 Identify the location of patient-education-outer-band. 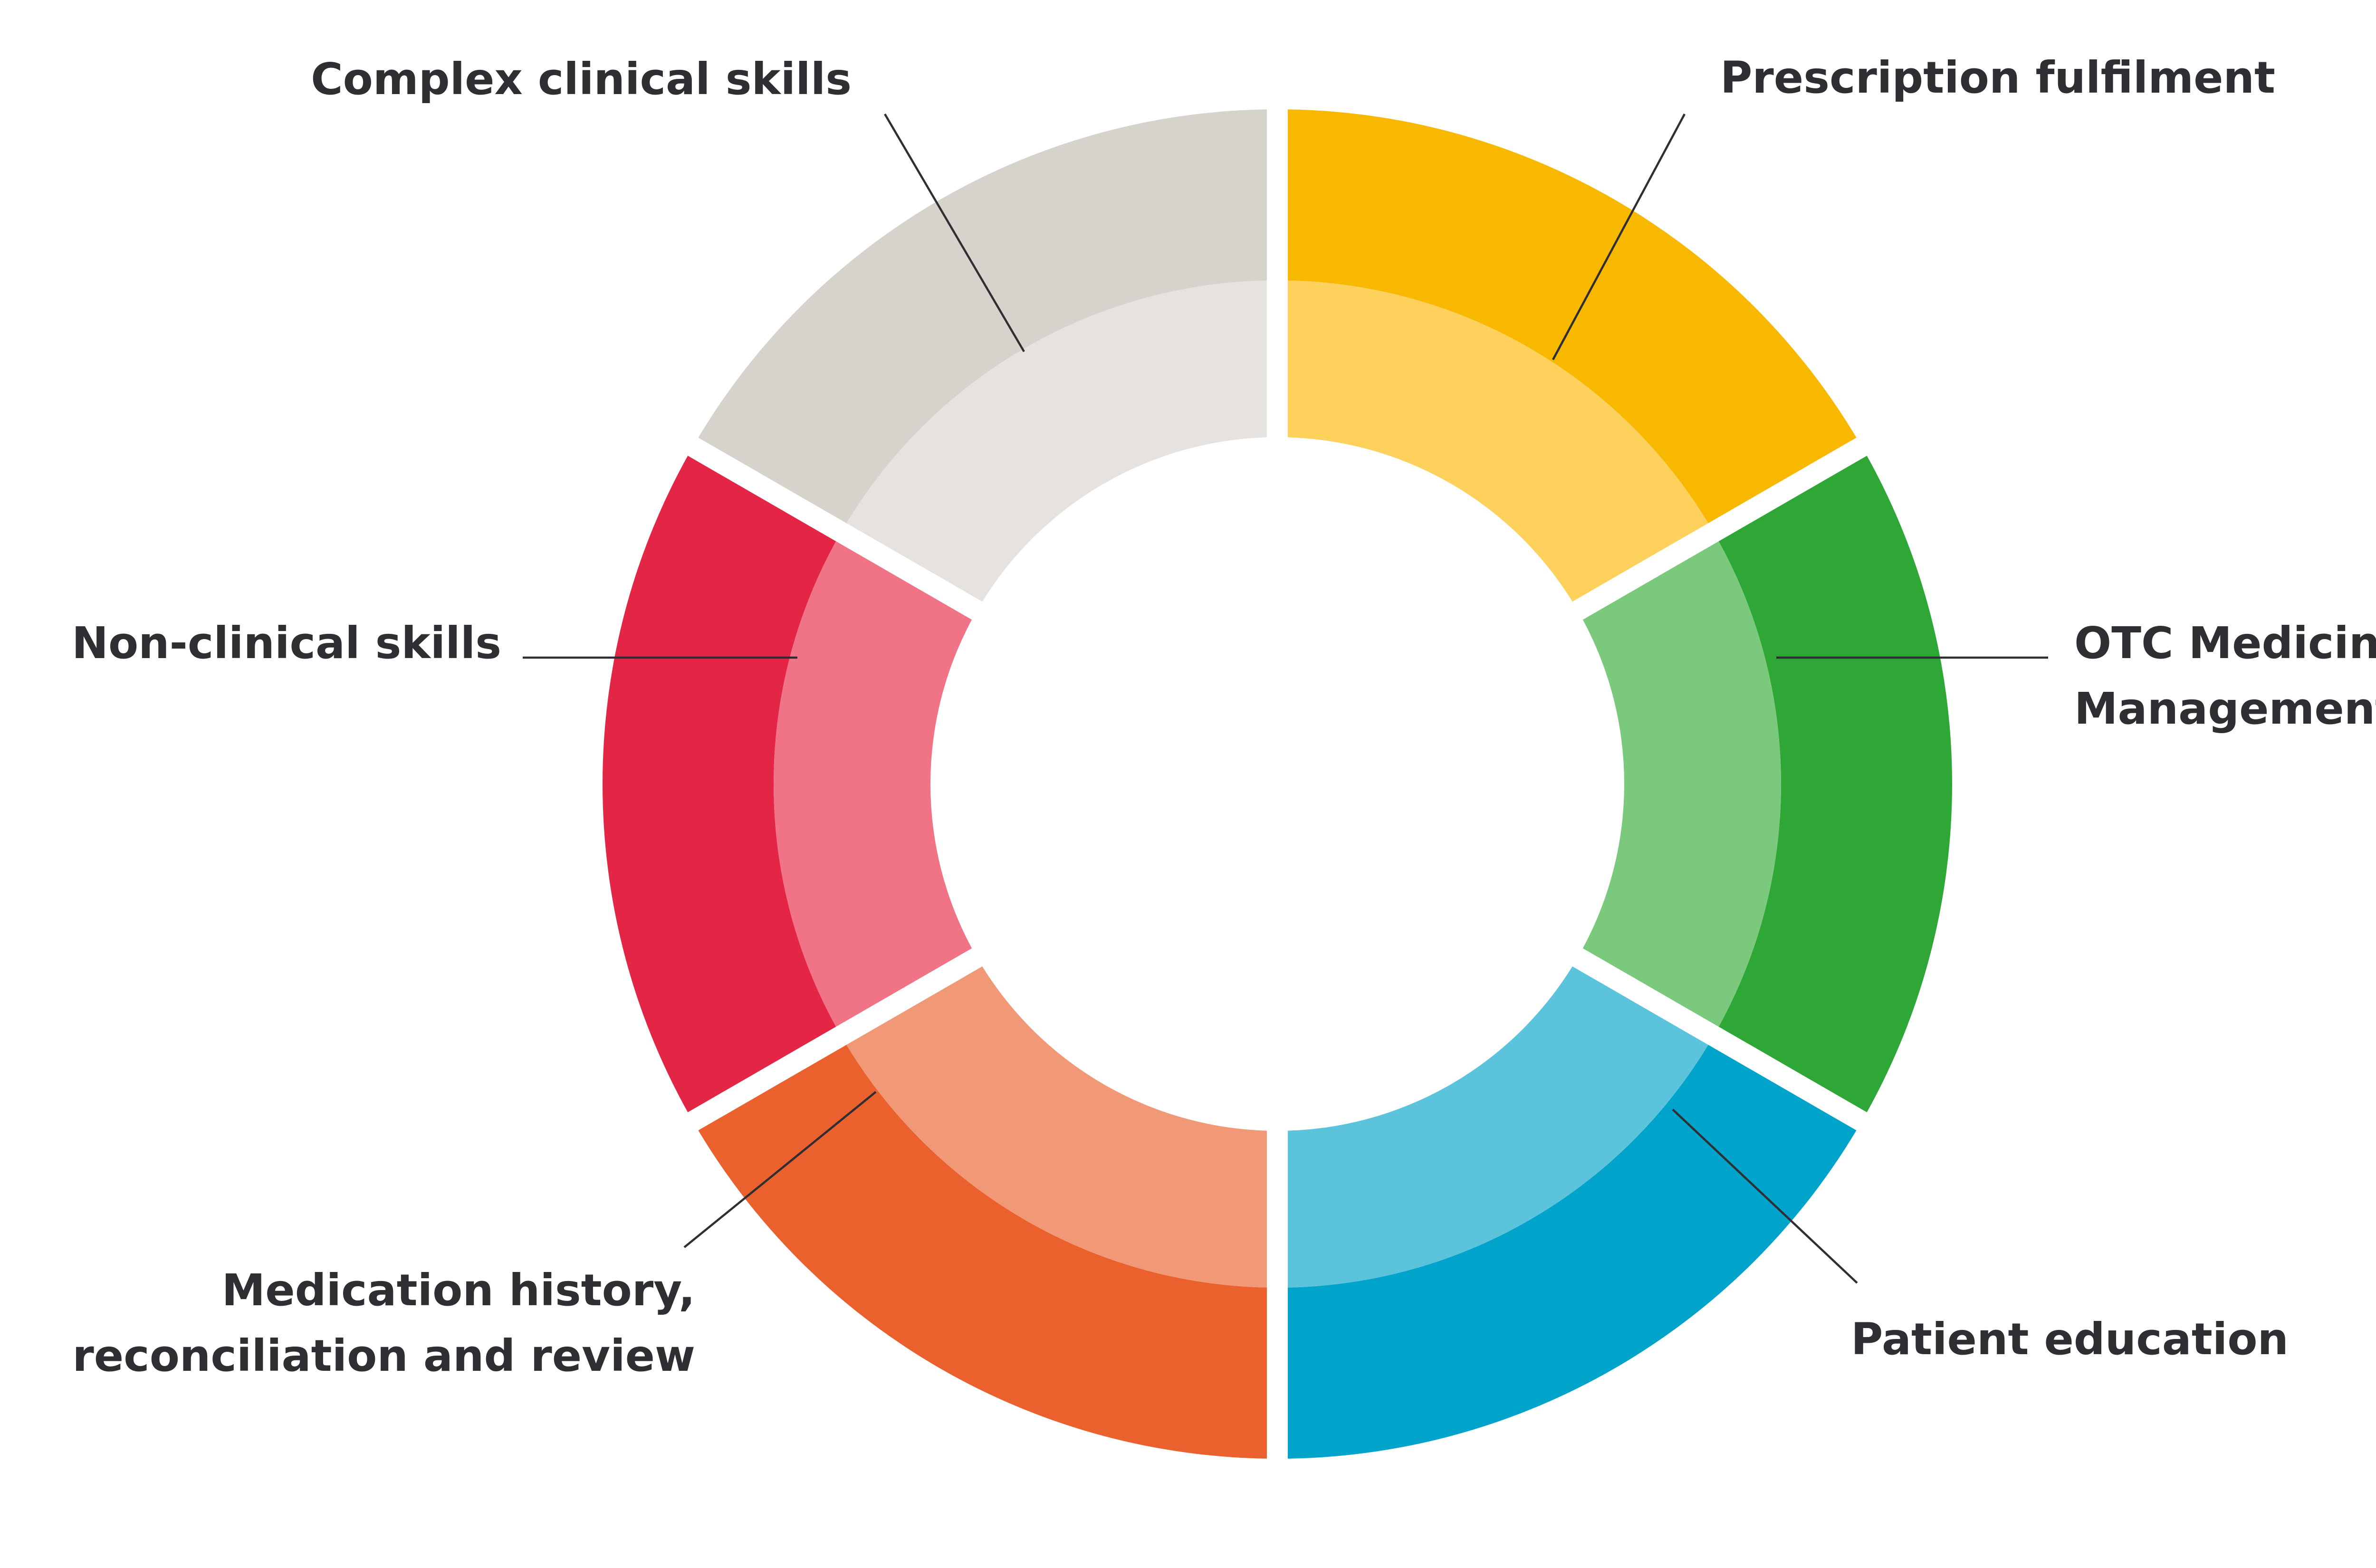
(1569, 1248).